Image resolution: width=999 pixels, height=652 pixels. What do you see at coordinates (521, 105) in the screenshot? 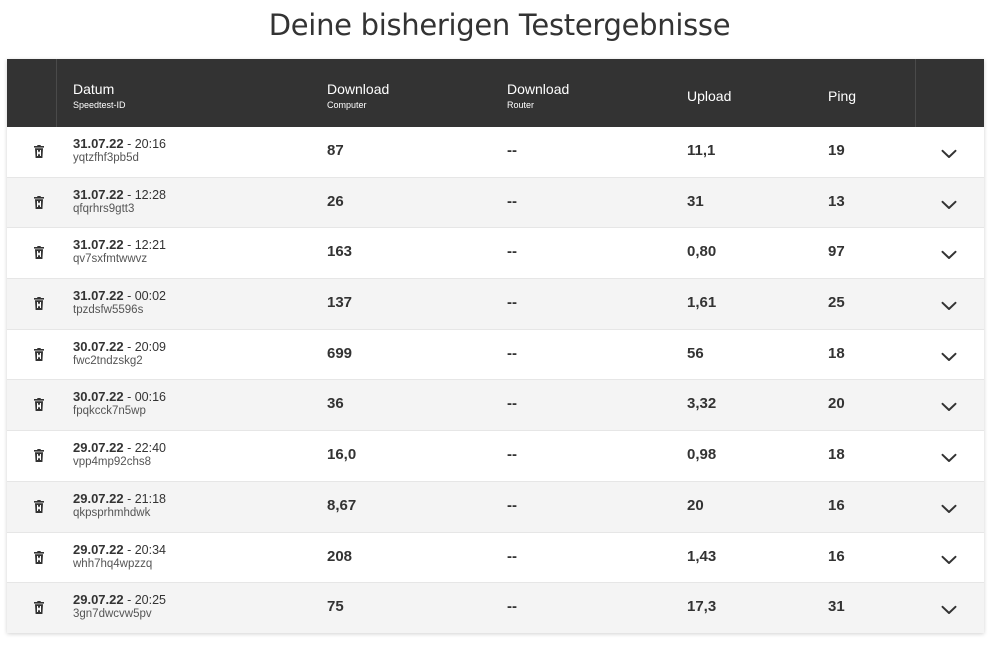
I see `col-header-router-label: Router` at bounding box center [521, 105].